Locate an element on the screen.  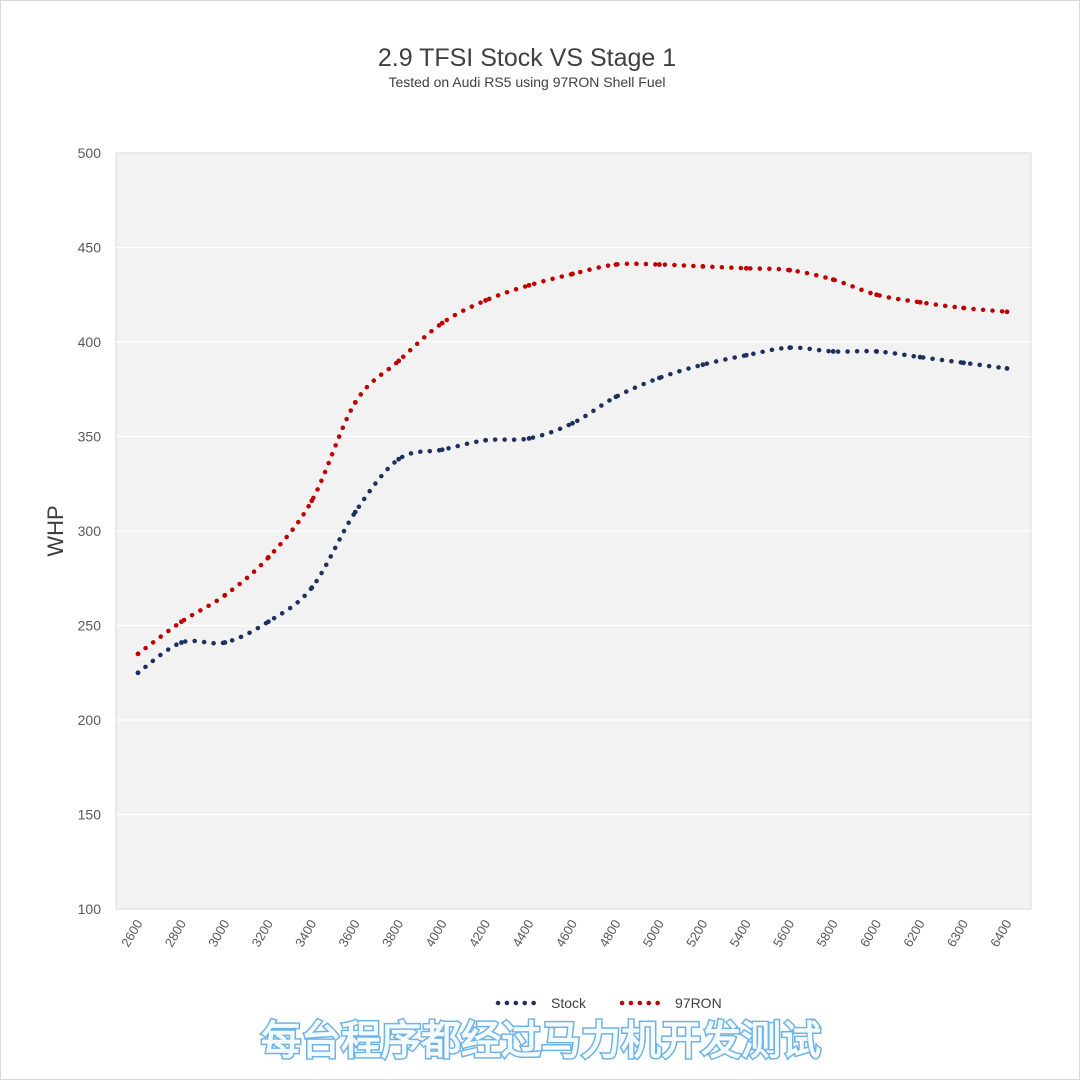
y-tick-label: 150 is located at coordinates (90, 815).